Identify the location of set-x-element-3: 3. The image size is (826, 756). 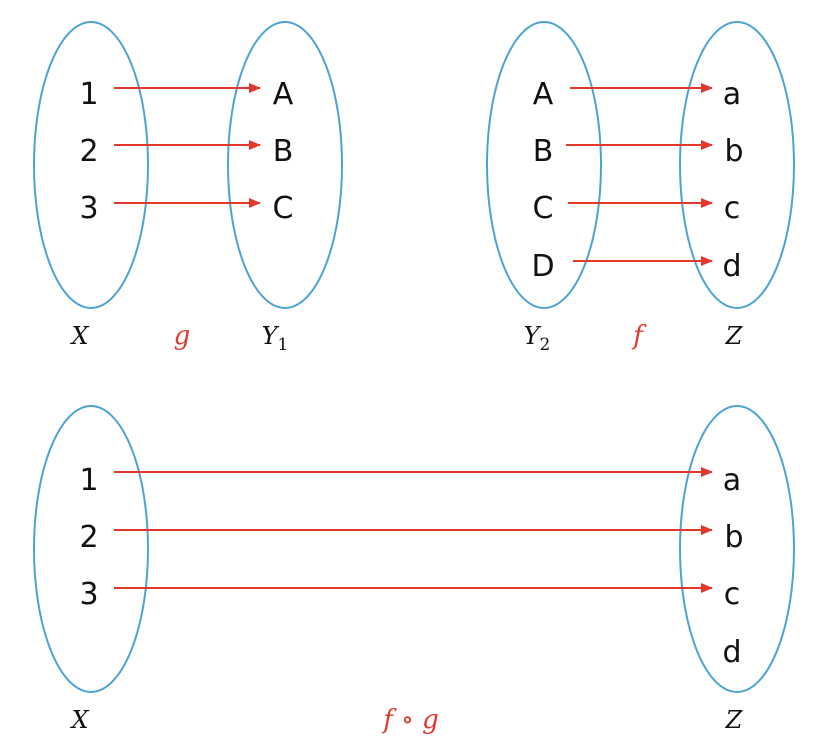
(88, 208).